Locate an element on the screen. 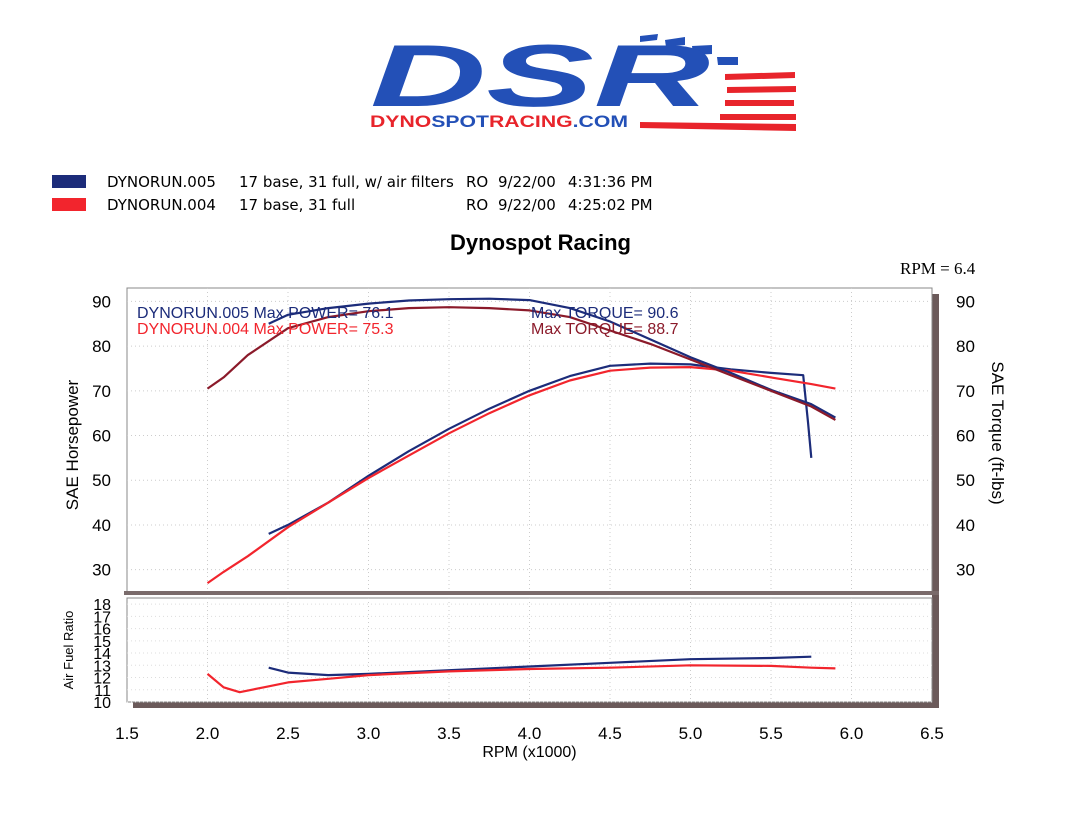 The height and width of the screenshot is (835, 1081). max-value-annotation: DYNORUN.004 Max POWER= 75.3 is located at coordinates (265, 329).